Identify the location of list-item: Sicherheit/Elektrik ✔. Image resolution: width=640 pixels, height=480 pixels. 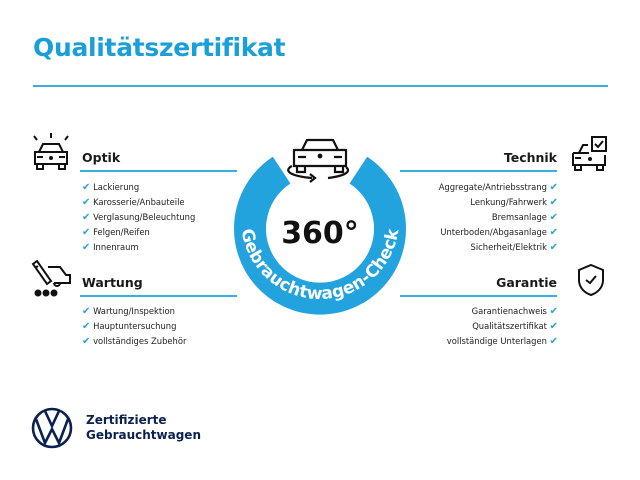
(514, 247).